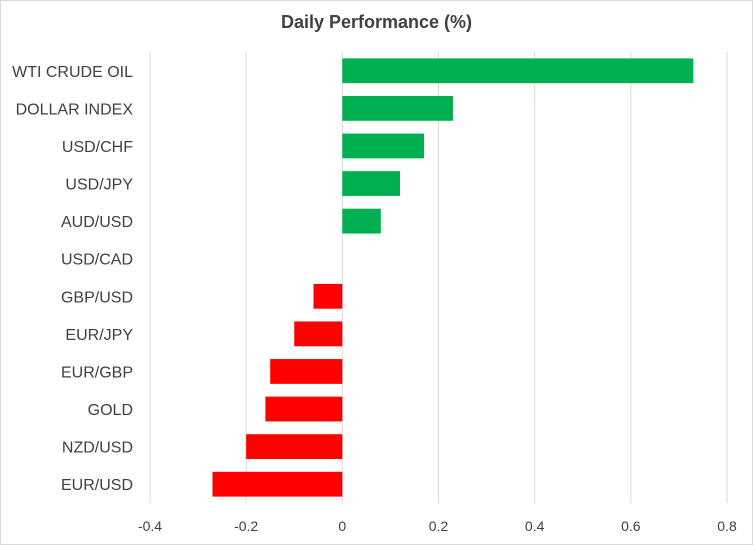 The image size is (753, 545). Describe the element at coordinates (97, 147) in the screenshot. I see `category-label: USD/CHF` at that location.